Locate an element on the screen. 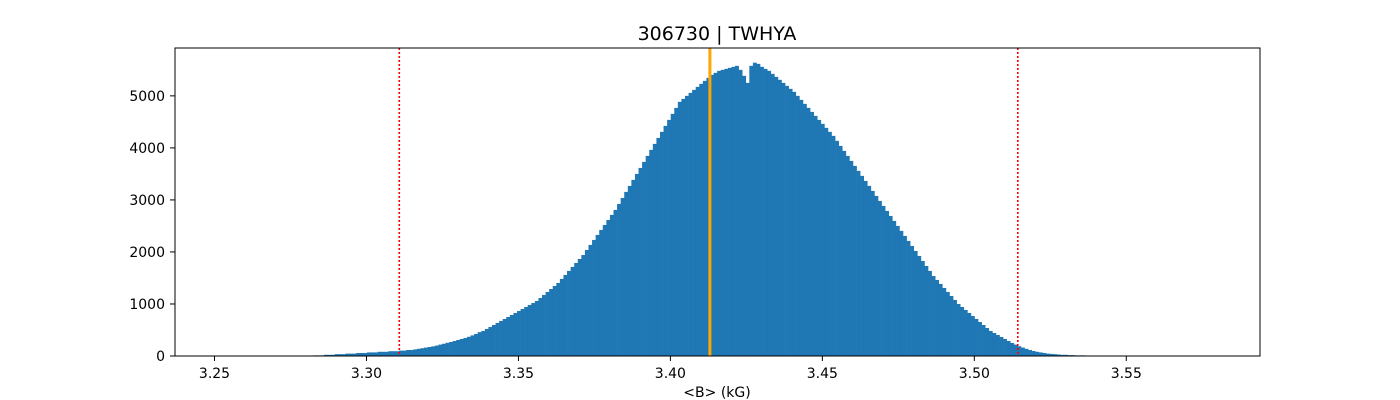 The image size is (1400, 400). y-tick-label: 0 is located at coordinates (160, 357).